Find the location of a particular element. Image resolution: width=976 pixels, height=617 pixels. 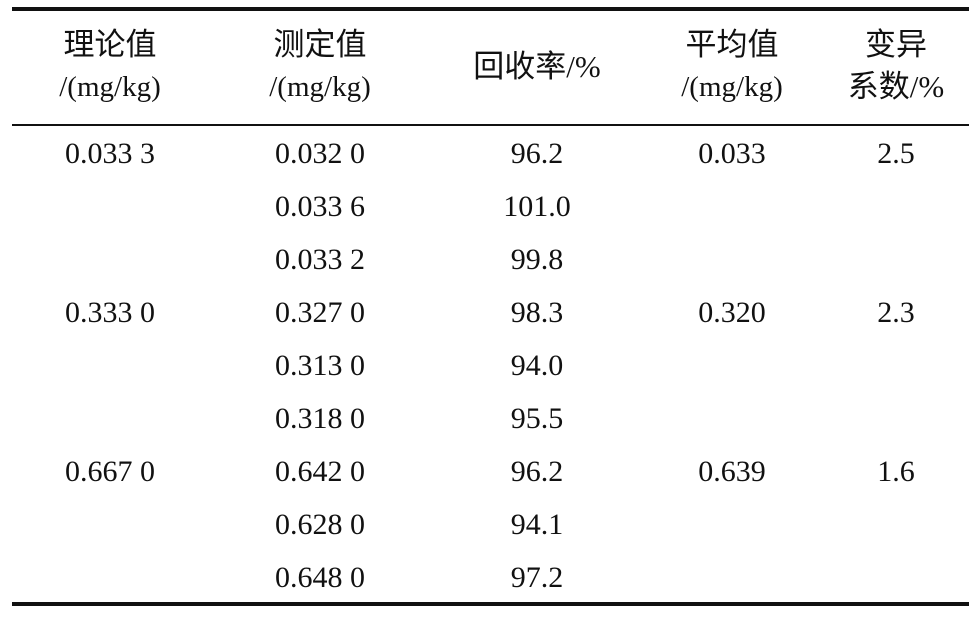

header-theoretical: 理论值 /(mg/kg) is located at coordinates (110, 66).